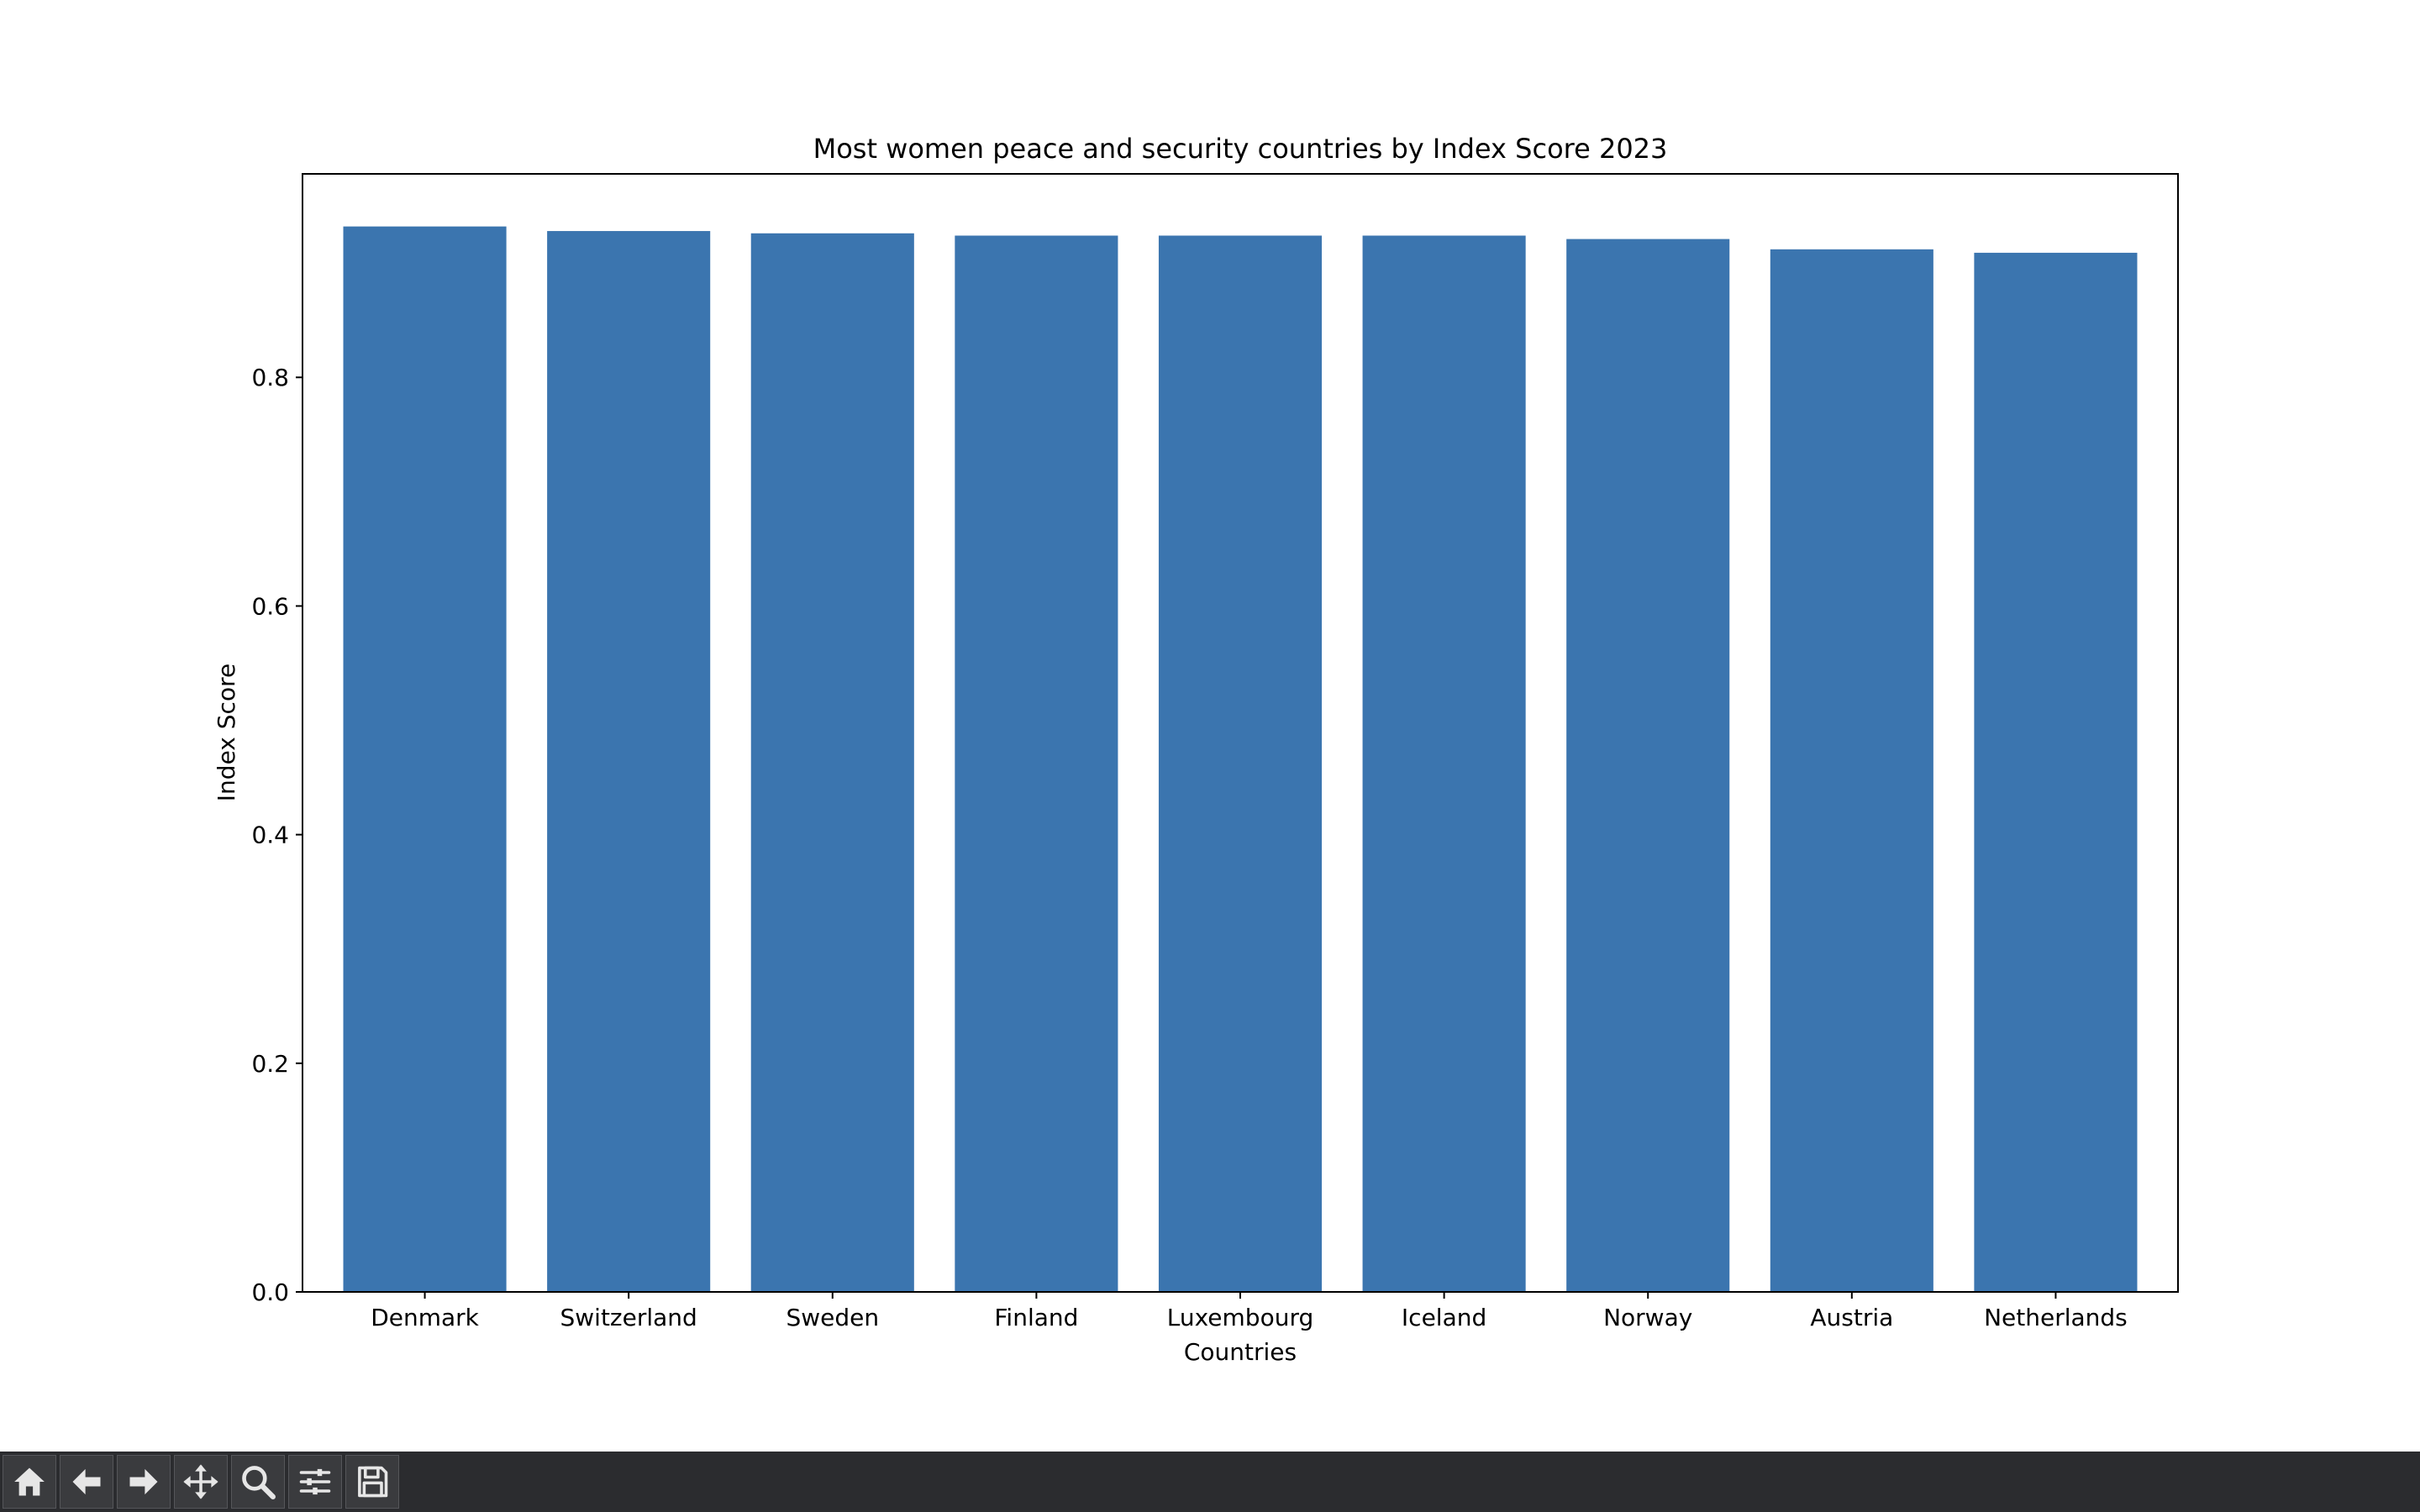 This screenshot has width=2420, height=1512. What do you see at coordinates (270, 835) in the screenshot?
I see `y-tick-label: 0.4` at bounding box center [270, 835].